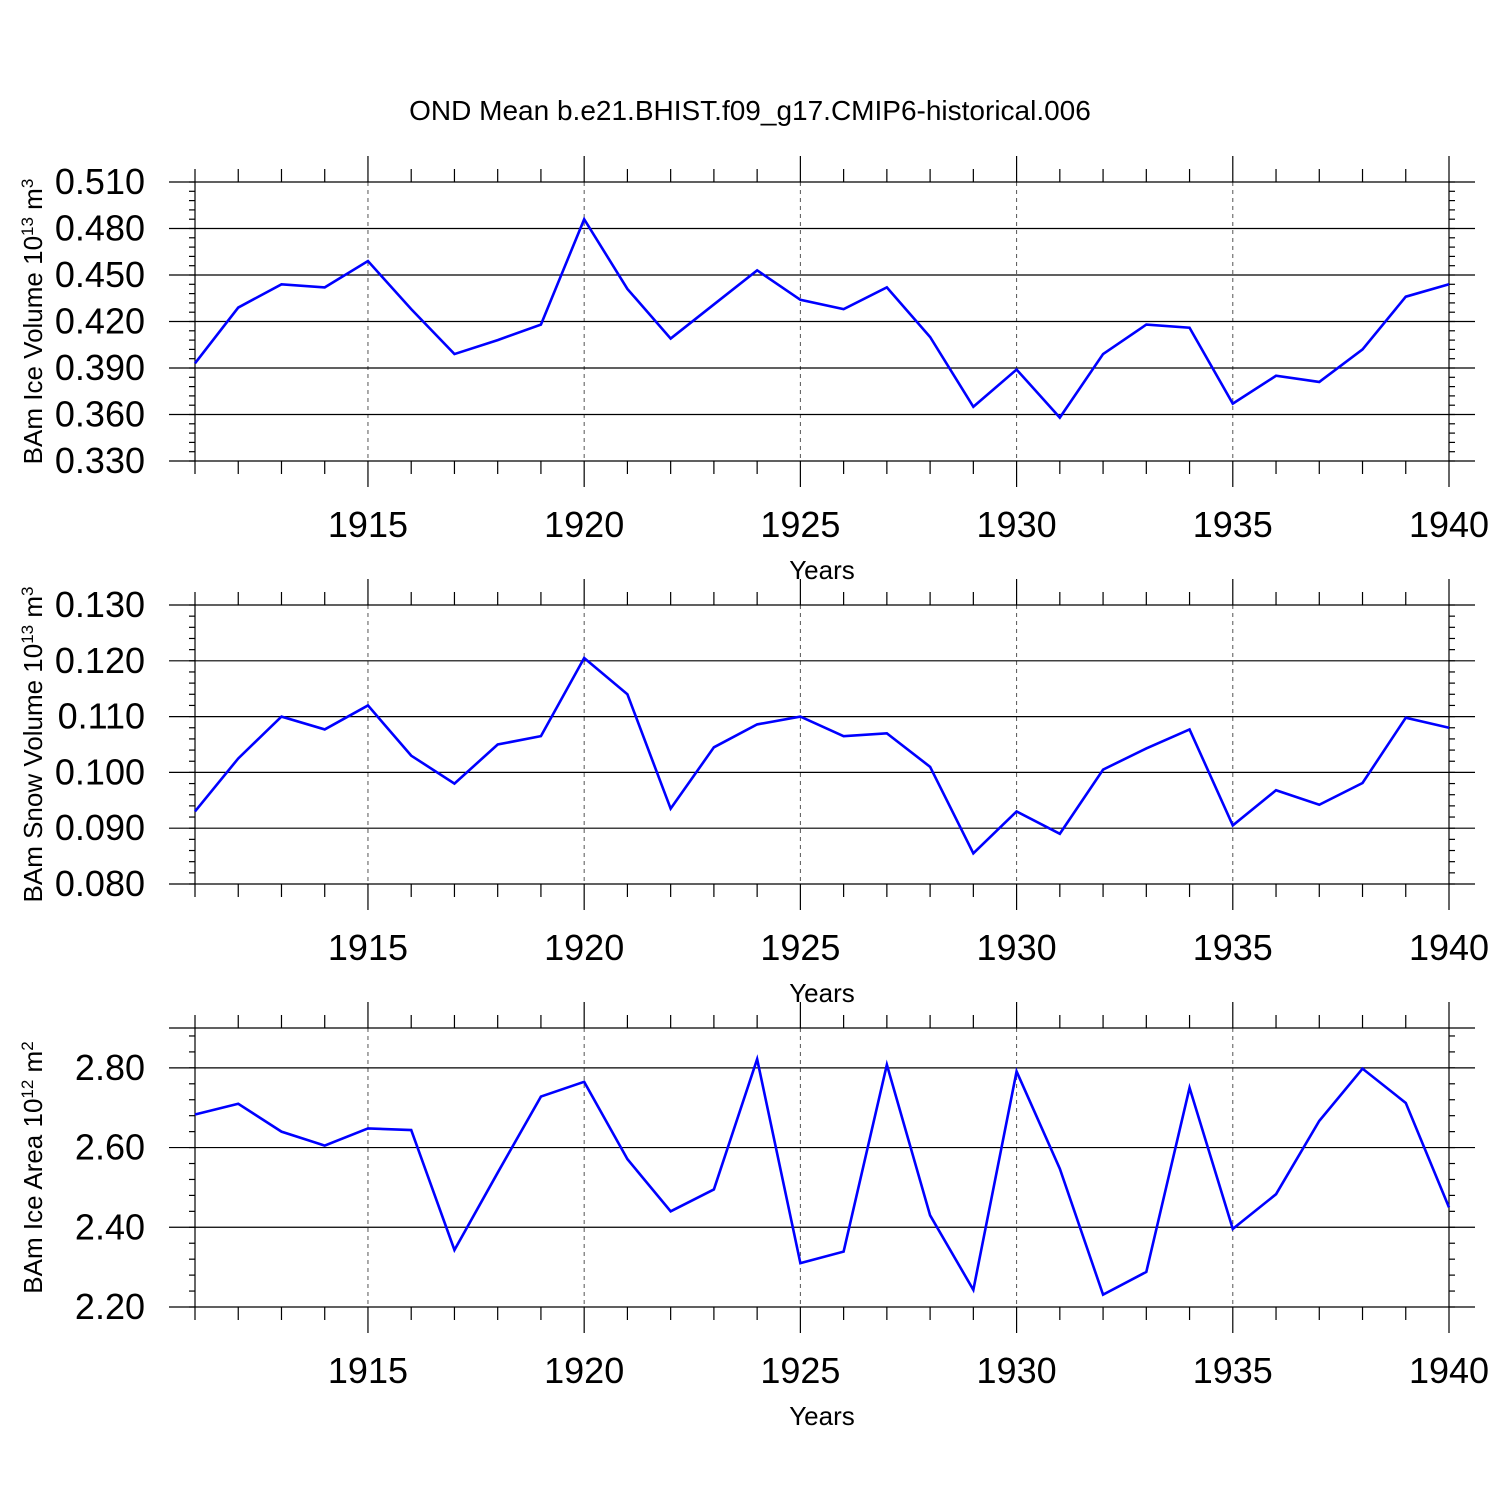 This screenshot has height=1500, width=1500. I want to click on y-axis-title: BAm Ice Volume 1013 m3, so click(33, 322).